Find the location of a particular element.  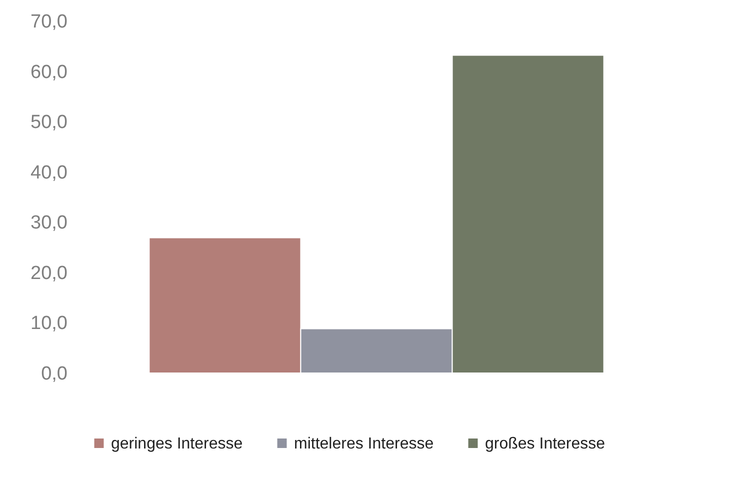

y-tick-label: 20,0 is located at coordinates (49, 273).